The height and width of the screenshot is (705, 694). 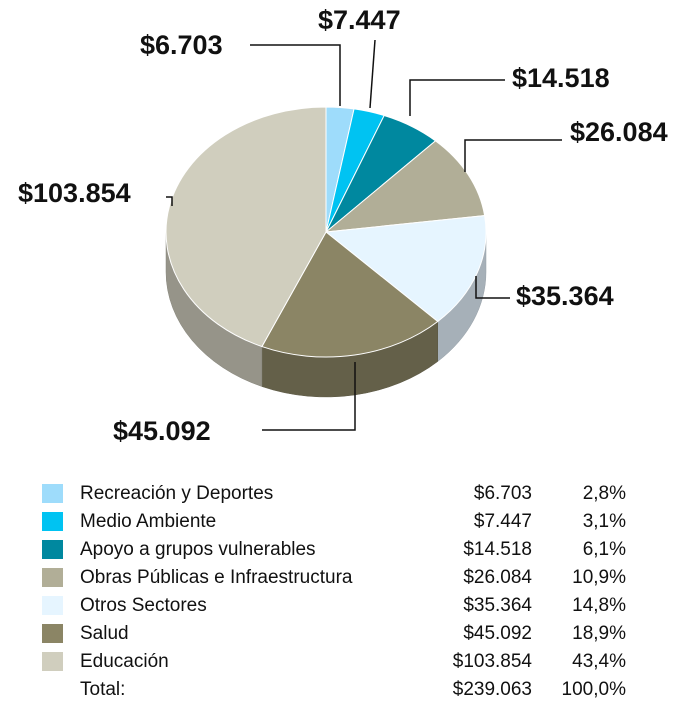 I want to click on legend-label: Recreación y Deportes, so click(x=176, y=493).